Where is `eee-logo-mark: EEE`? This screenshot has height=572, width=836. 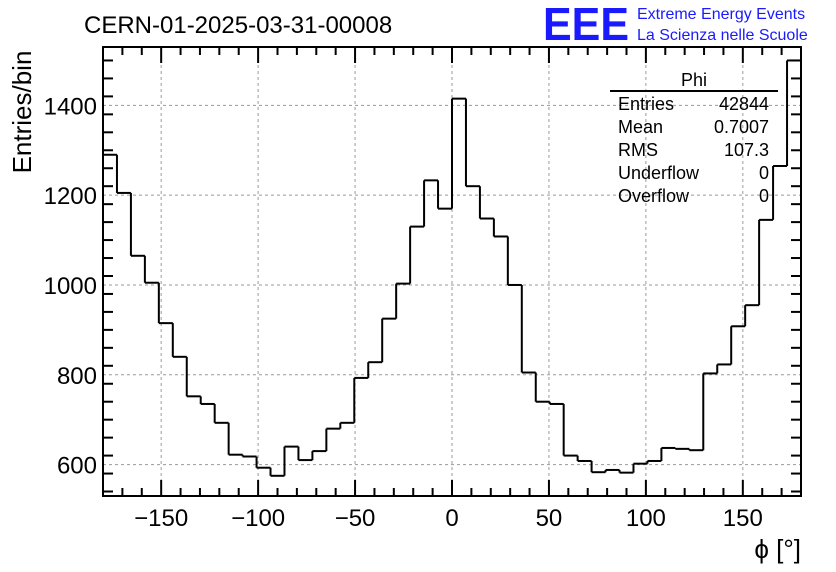
eee-logo-mark: EEE is located at coordinates (586, 25).